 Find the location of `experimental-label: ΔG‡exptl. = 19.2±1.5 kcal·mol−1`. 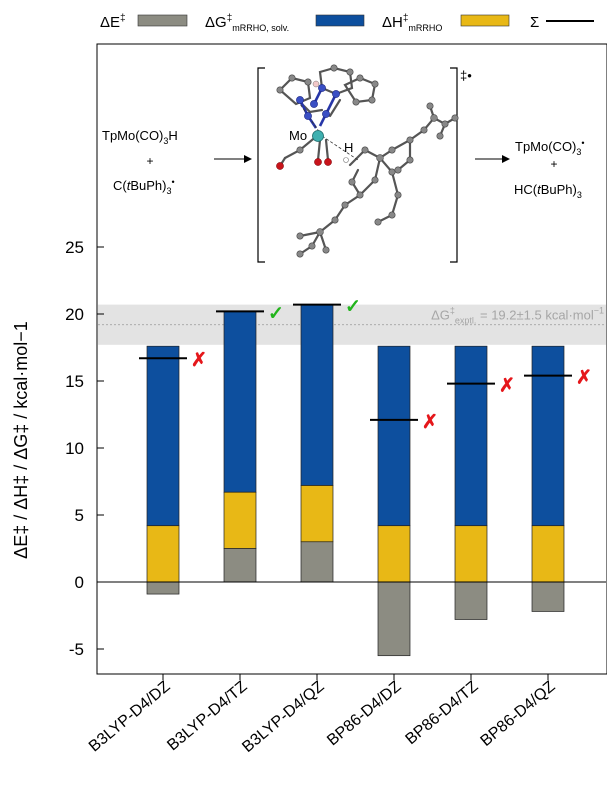

experimental-label: ΔG‡exptl. = 19.2±1.5 kcal·mol−1 is located at coordinates (517, 316).